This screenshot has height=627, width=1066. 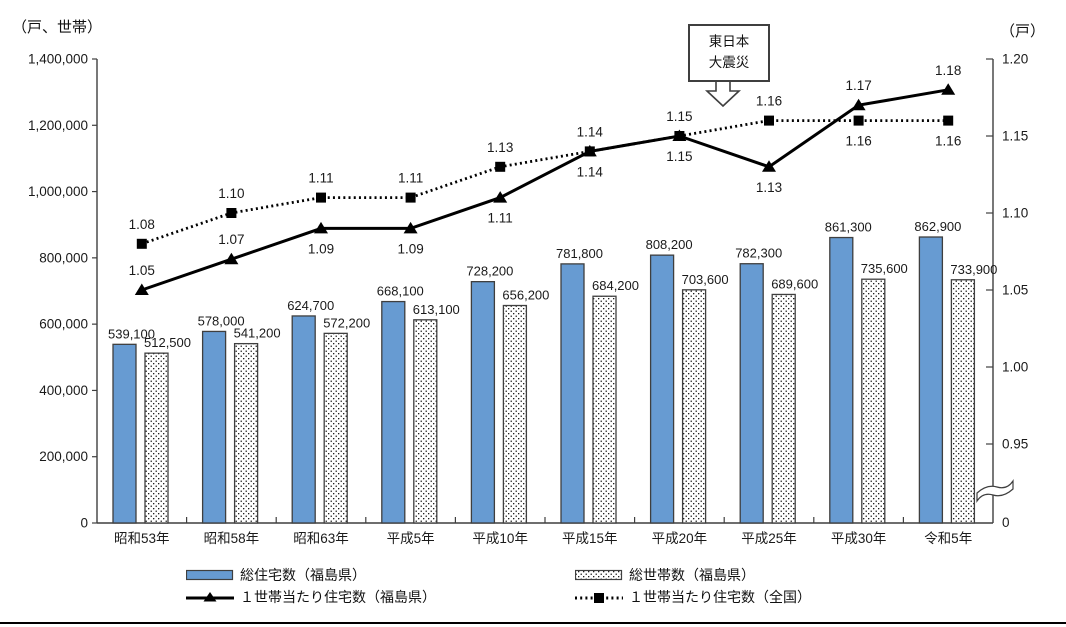 What do you see at coordinates (63, 456) in the screenshot?
I see `svg-text: 200,000` at bounding box center [63, 456].